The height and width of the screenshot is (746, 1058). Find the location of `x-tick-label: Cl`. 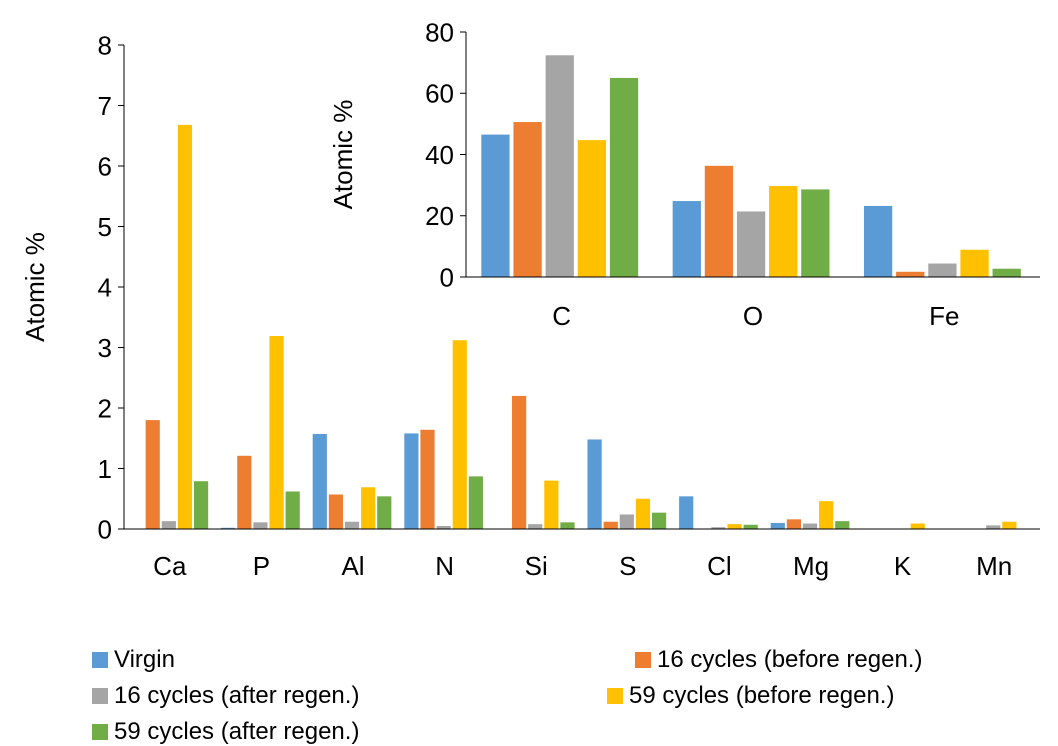

x-tick-label: Cl is located at coordinates (719, 566).